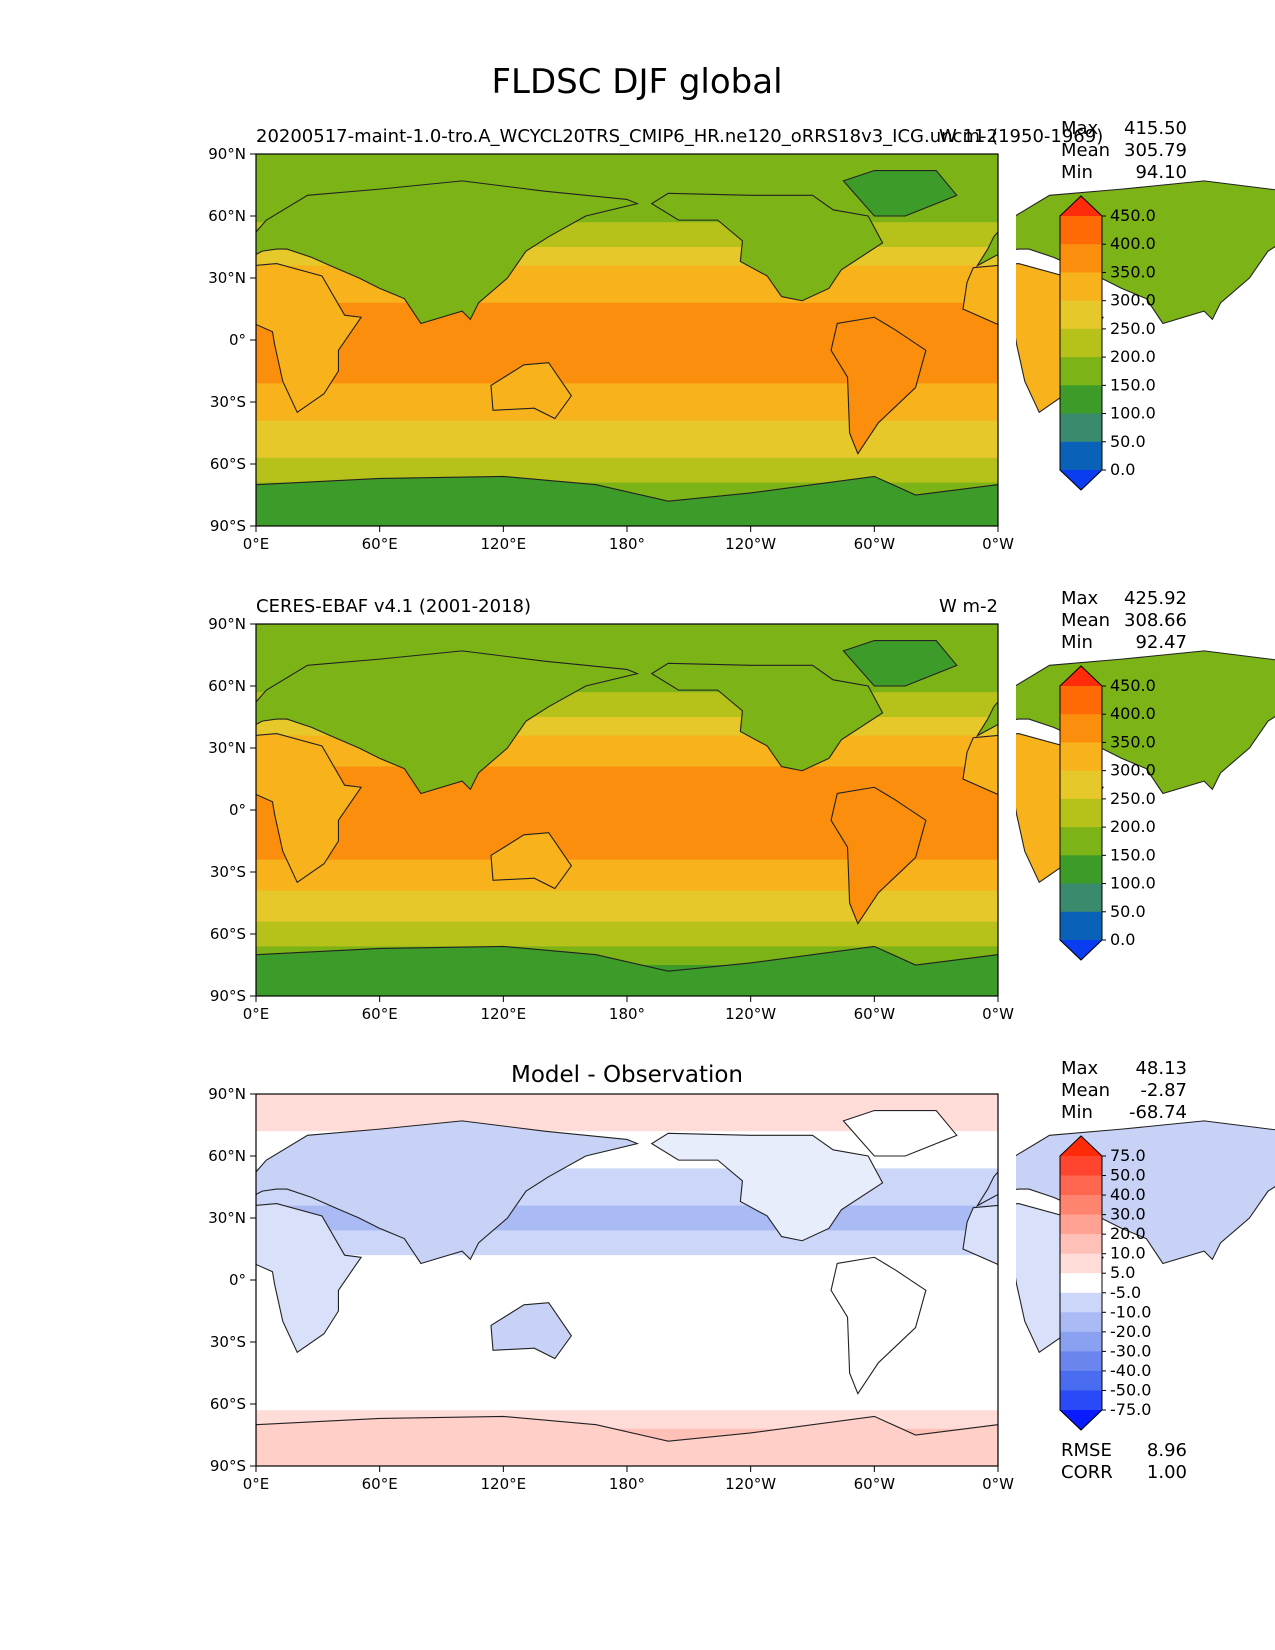  What do you see at coordinates (1081, 676) in the screenshot?
I see `colorbar-extend-max` at bounding box center [1081, 676].